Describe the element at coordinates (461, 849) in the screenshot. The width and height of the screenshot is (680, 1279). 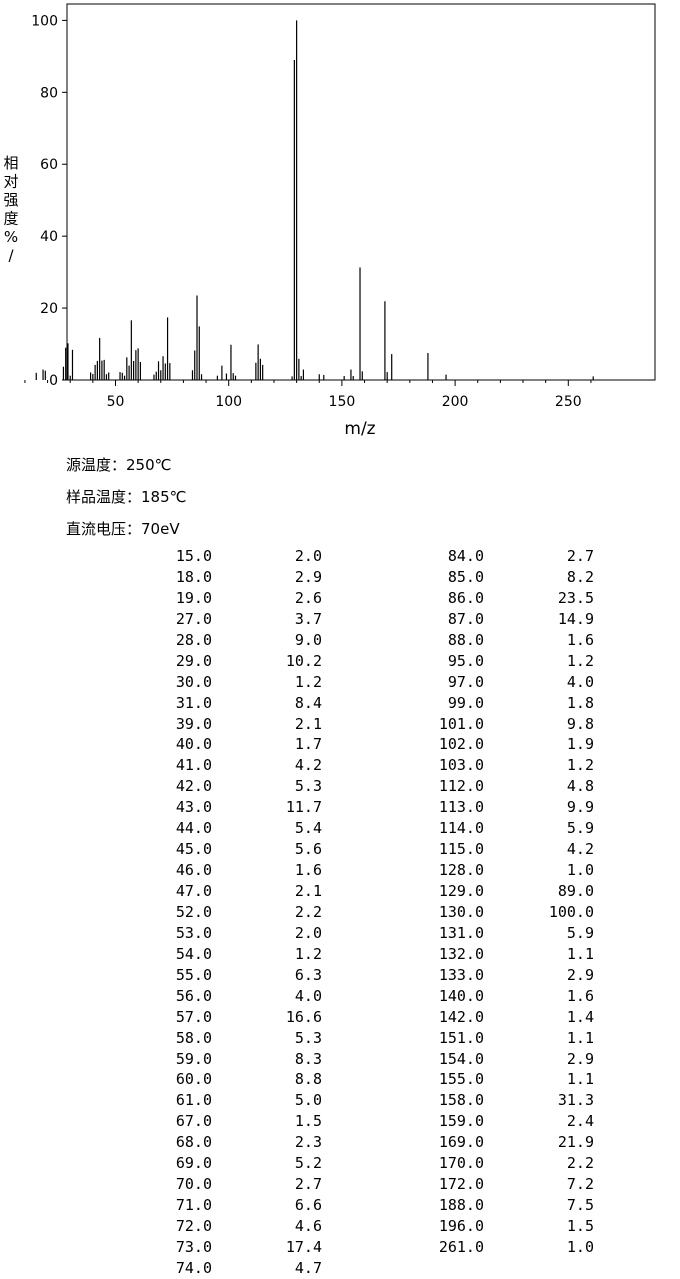
I see `mz-value: 115.0` at that location.